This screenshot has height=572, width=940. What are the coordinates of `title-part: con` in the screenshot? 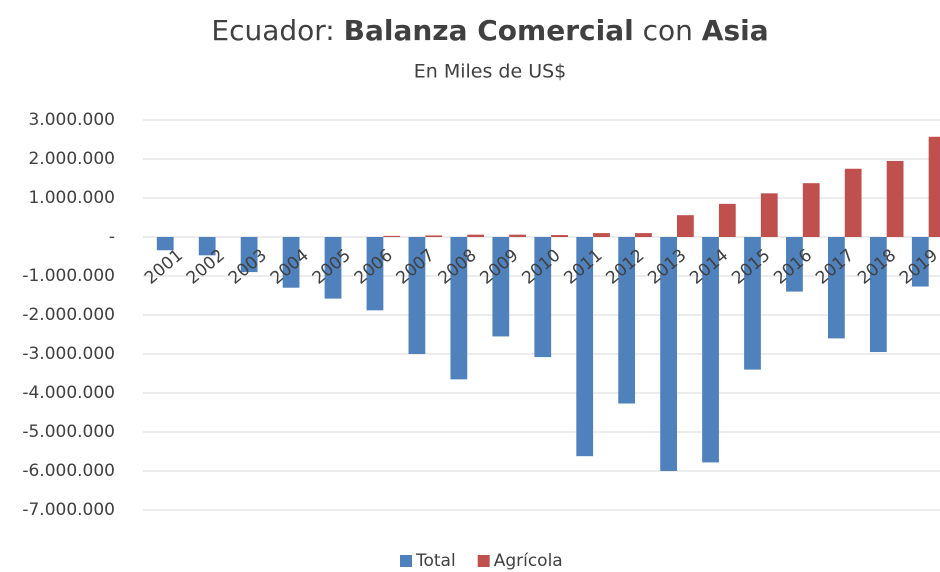 It's located at (668, 30).